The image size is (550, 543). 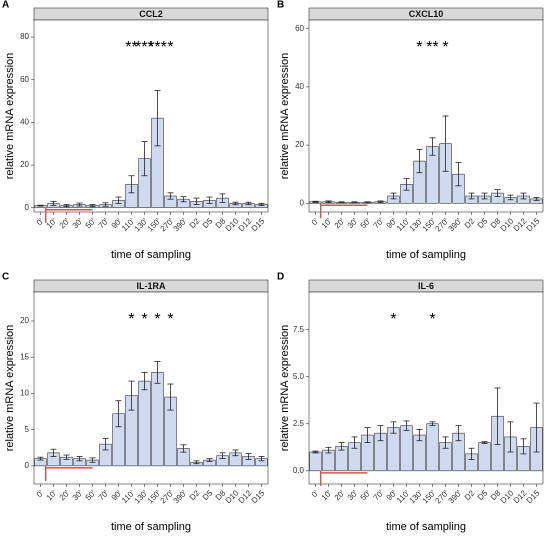 I want to click on panel-label: C, so click(x=5, y=277).